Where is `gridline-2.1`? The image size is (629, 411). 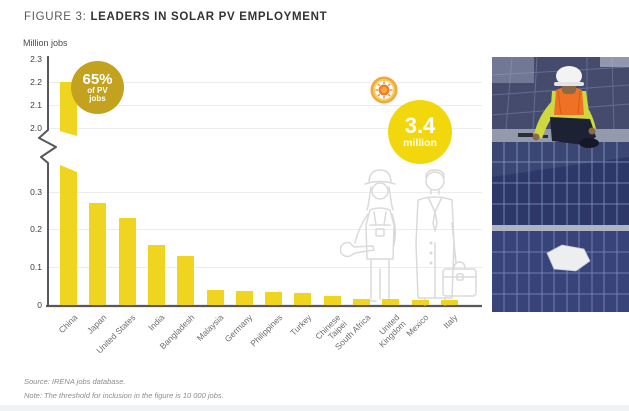
gridline-2.1 is located at coordinates (265, 105).